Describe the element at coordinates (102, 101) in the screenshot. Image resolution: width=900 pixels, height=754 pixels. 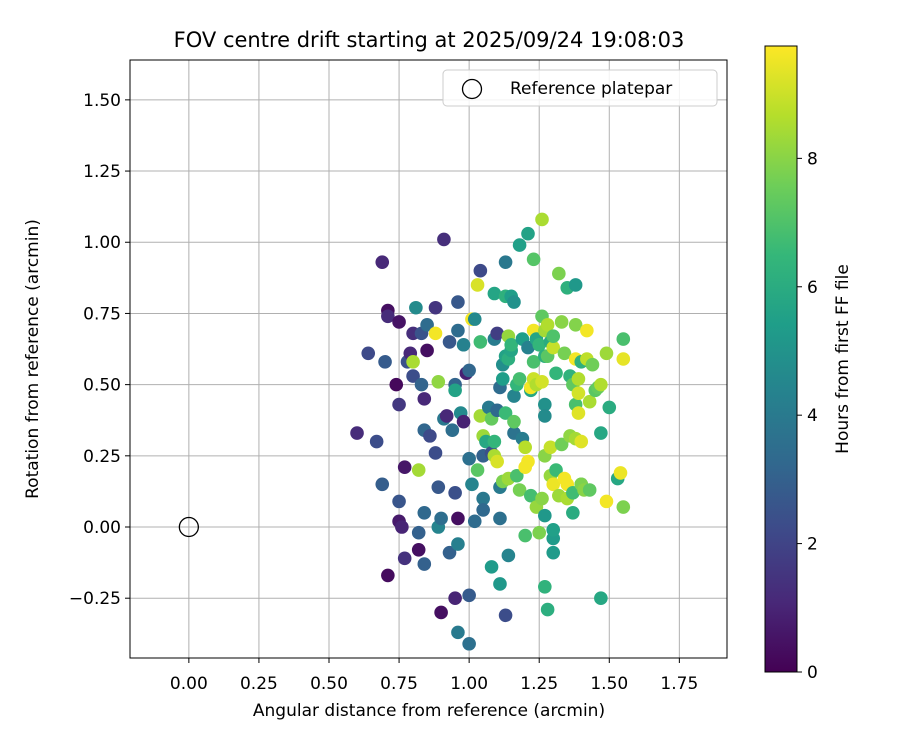
I see `y-tick-label: 1.50` at that location.